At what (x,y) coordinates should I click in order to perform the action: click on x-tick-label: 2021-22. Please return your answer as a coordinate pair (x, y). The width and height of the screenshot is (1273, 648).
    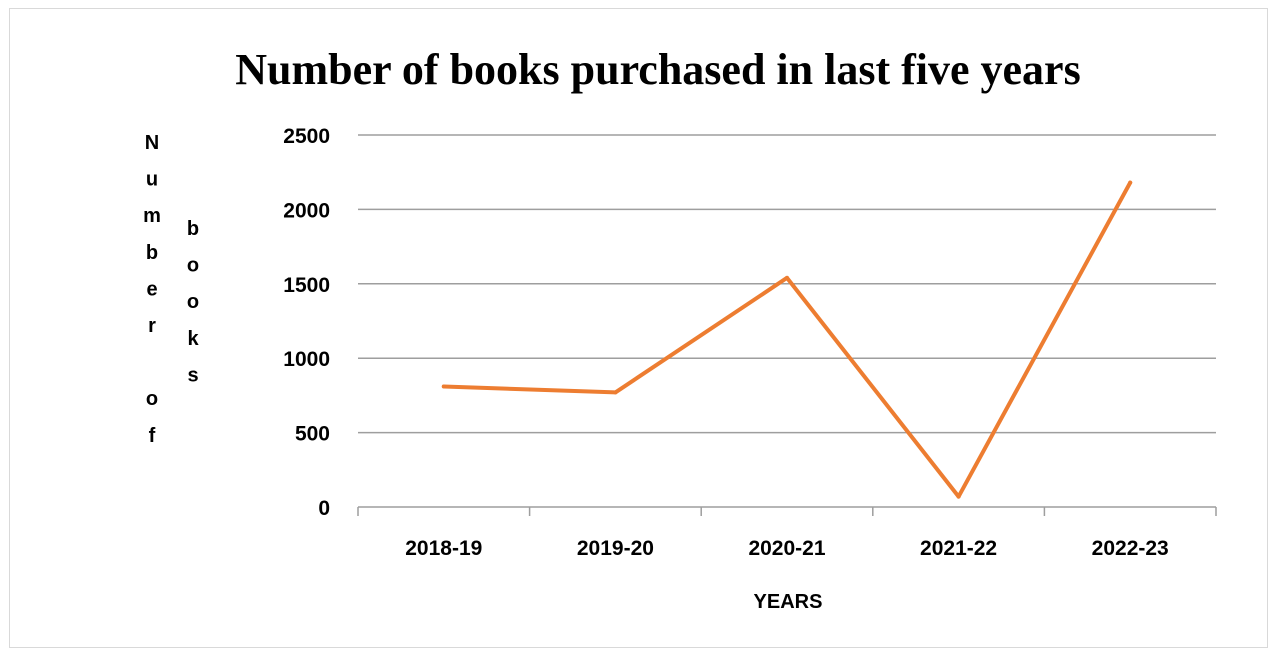
    Looking at the image, I should click on (958, 548).